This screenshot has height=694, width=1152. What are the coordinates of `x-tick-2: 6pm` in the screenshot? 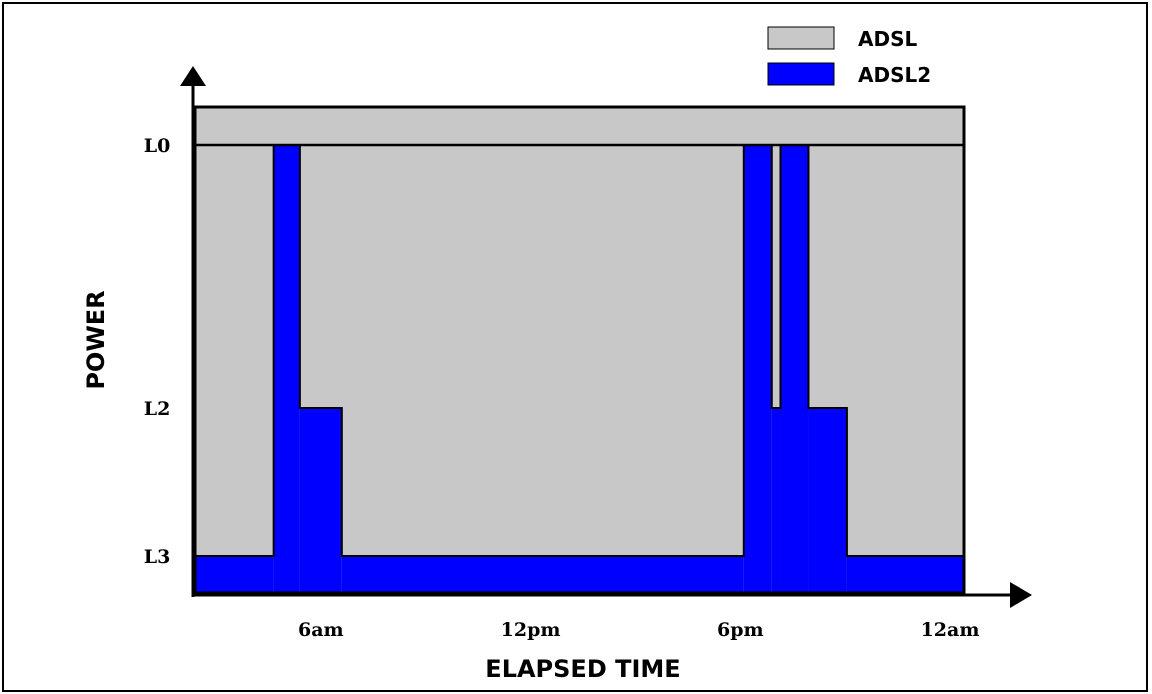 It's located at (740, 630).